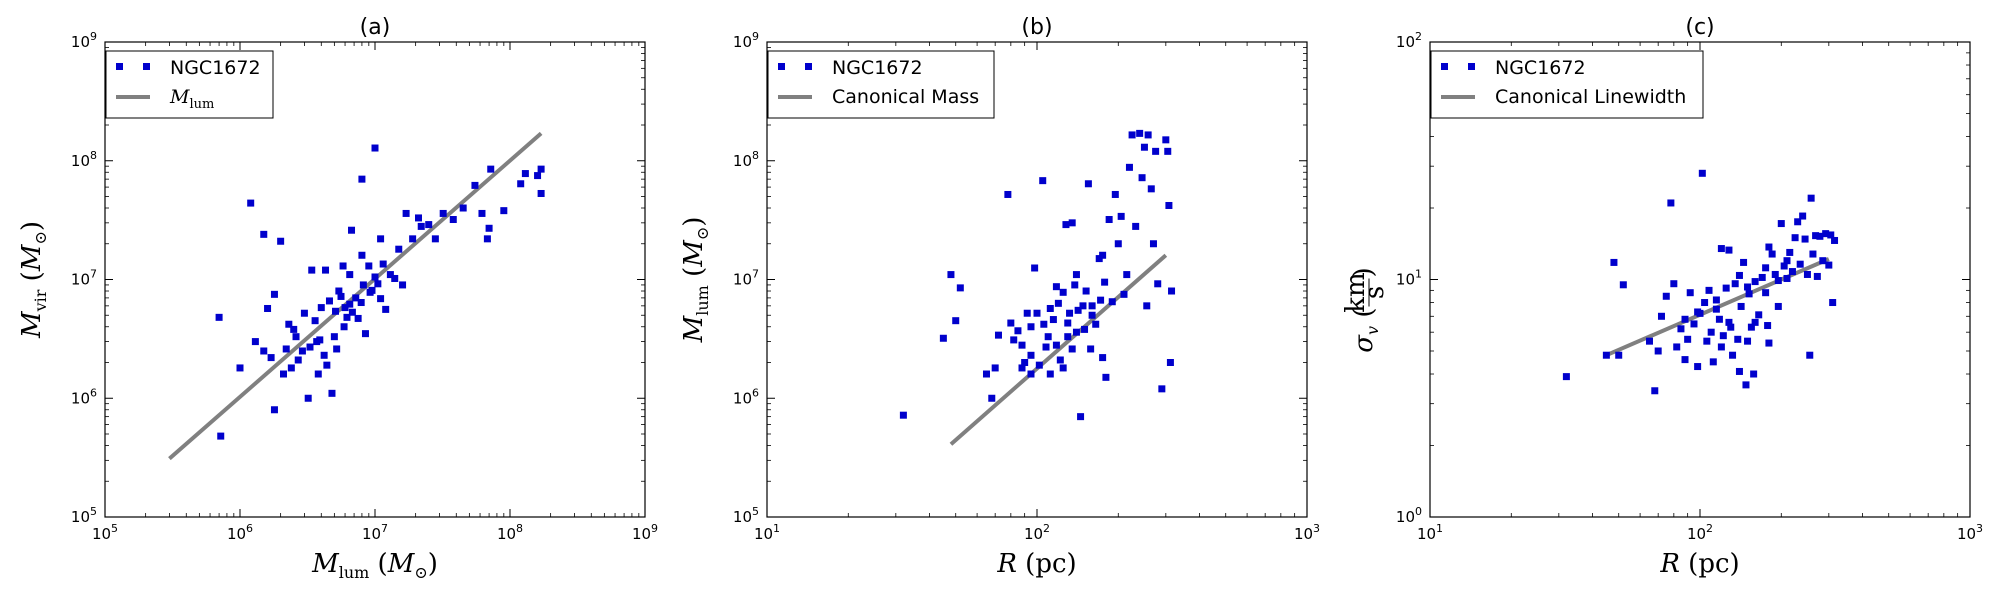 The height and width of the screenshot is (600, 2000). I want to click on panel-a-legend-label-points: NGC1672, so click(215, 68).